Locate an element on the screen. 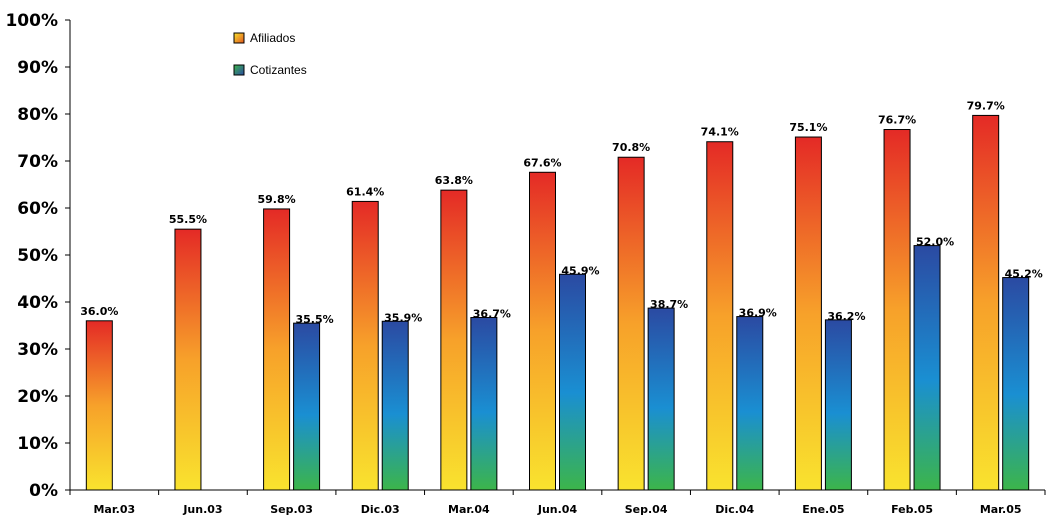 The width and height of the screenshot is (1048, 518). legend-swatch-afiliados is located at coordinates (239, 38).